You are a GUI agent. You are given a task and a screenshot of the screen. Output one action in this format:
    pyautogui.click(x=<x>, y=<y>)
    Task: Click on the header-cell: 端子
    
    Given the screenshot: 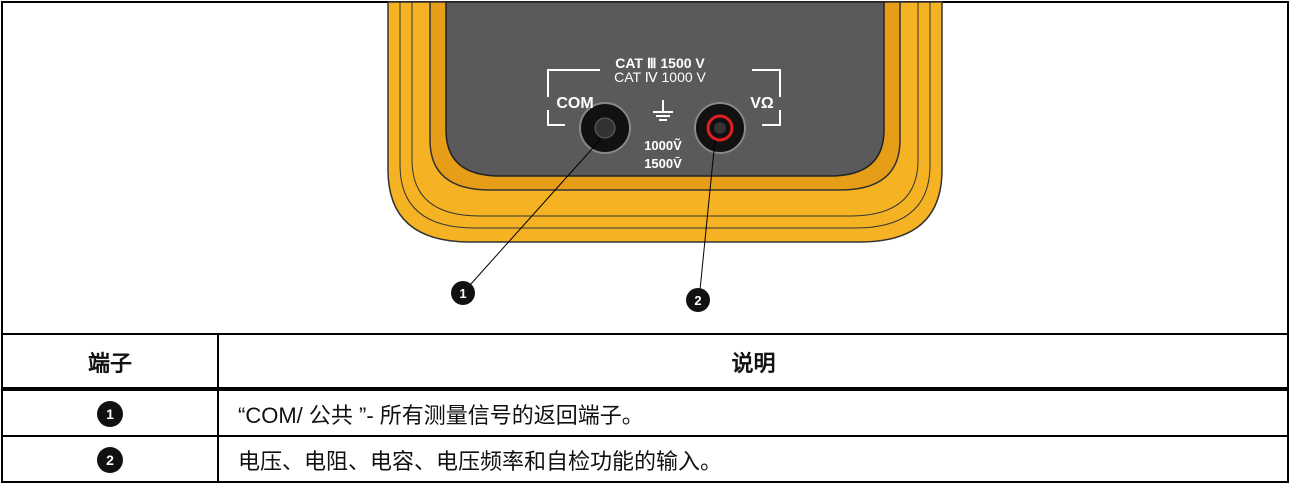 What is the action you would take?
    pyautogui.click(x=109, y=363)
    